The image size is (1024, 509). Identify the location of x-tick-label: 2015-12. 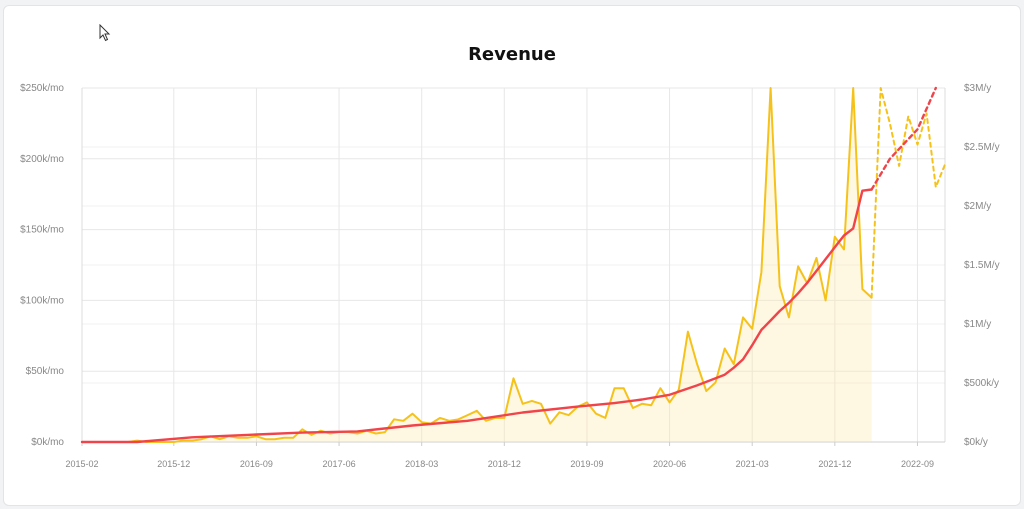
(173, 464).